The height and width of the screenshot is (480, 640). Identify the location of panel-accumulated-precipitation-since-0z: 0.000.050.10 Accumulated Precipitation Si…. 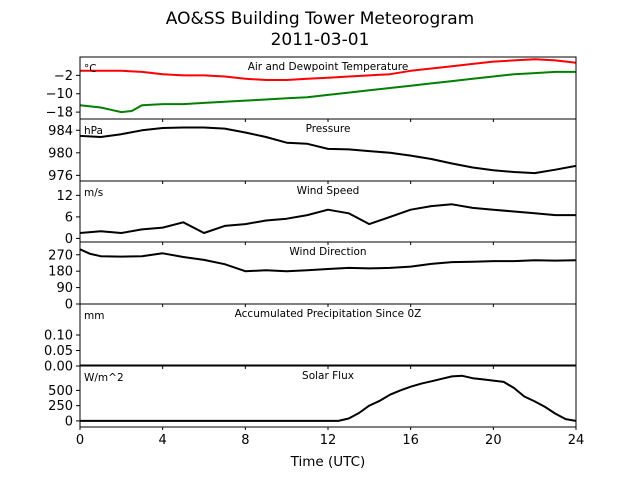
(310, 339).